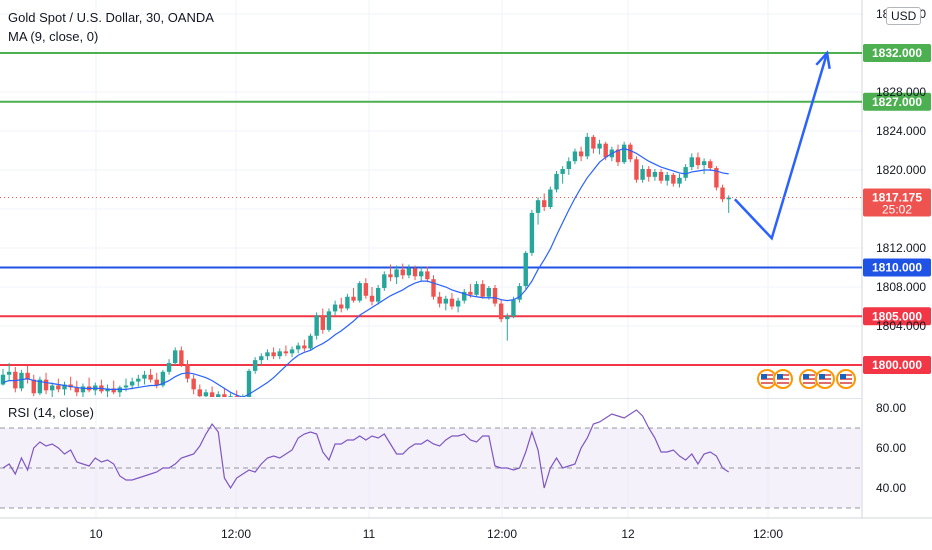  I want to click on last-price-label-bg, so click(897, 202).